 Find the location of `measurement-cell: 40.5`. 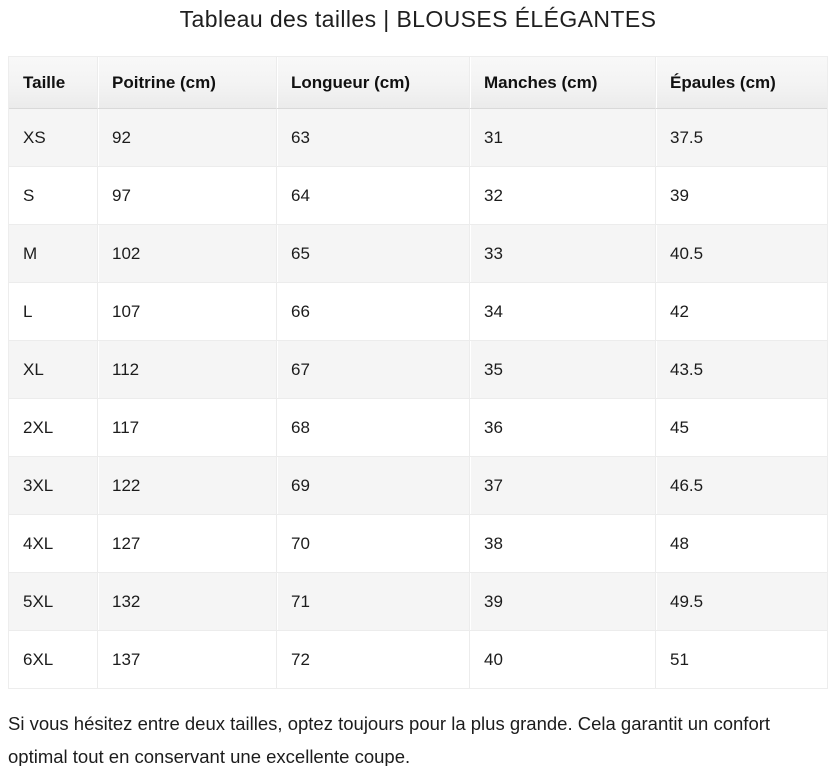

measurement-cell: 40.5 is located at coordinates (741, 253).